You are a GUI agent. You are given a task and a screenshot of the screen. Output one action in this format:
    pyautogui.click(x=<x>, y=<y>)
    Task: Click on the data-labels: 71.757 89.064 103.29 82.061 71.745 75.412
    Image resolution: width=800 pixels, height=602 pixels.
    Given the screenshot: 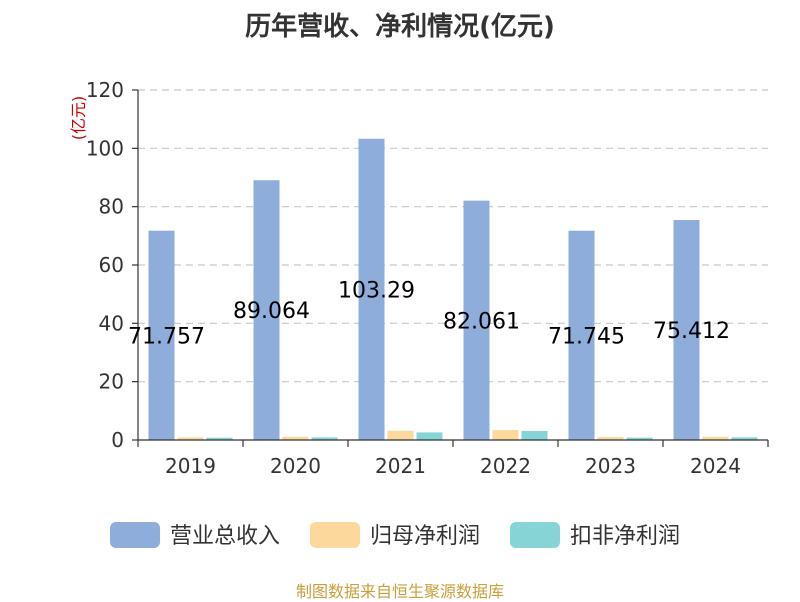 What is the action you would take?
    pyautogui.click(x=429, y=313)
    